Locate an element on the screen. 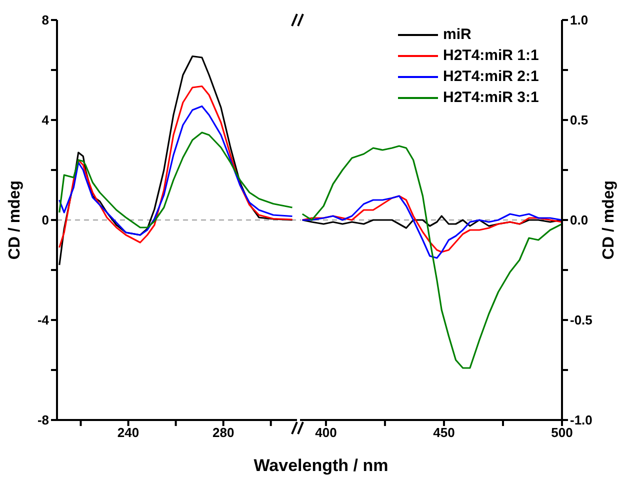 This screenshot has width=622, height=483. legend-label: miR is located at coordinates (457, 34).